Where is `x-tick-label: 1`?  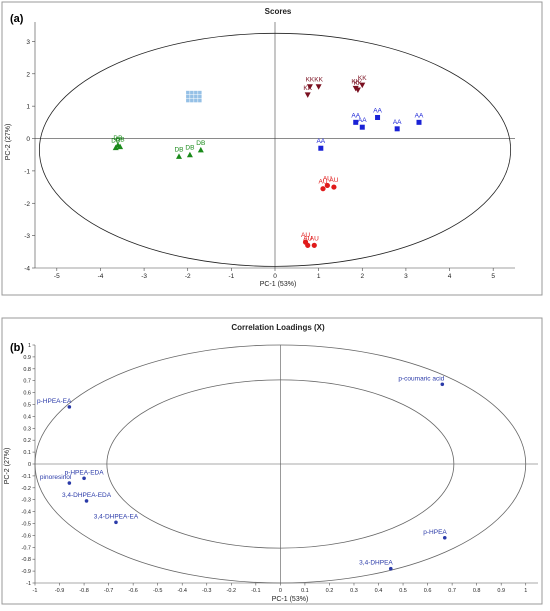 x-tick-label: 1 is located at coordinates (525, 591).